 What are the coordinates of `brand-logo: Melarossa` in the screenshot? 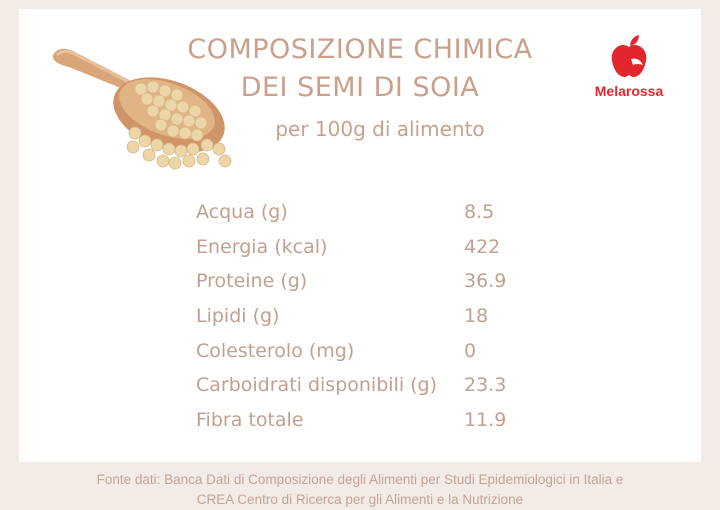 It's located at (629, 67).